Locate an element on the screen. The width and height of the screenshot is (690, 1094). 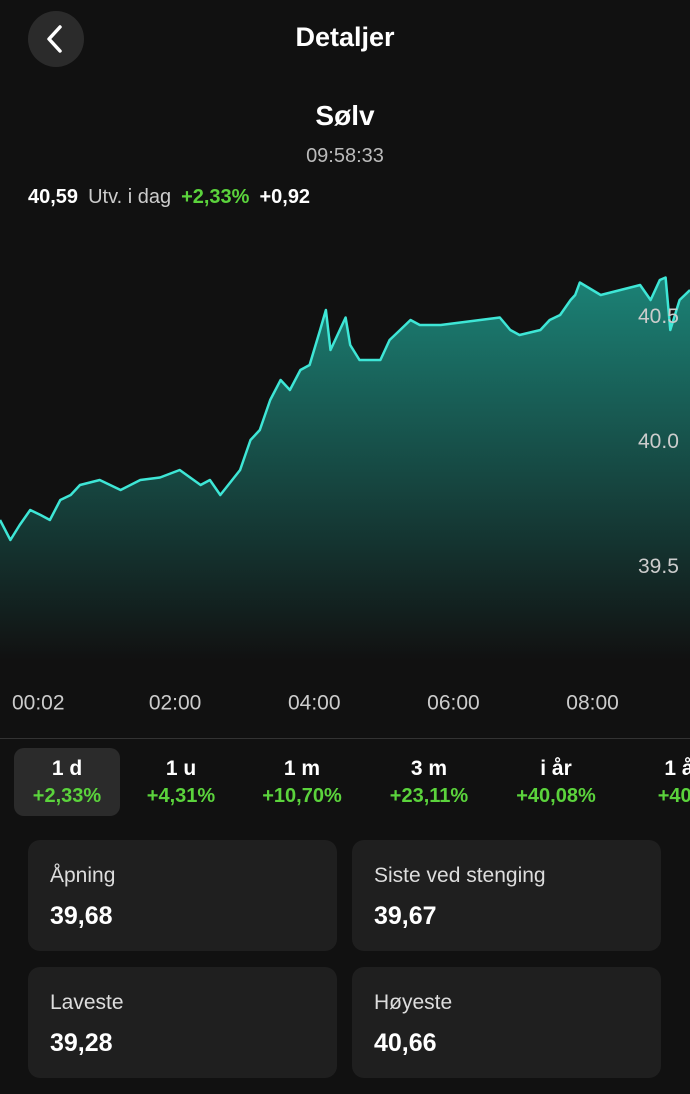
change-label: Utv. i dag is located at coordinates (130, 197).